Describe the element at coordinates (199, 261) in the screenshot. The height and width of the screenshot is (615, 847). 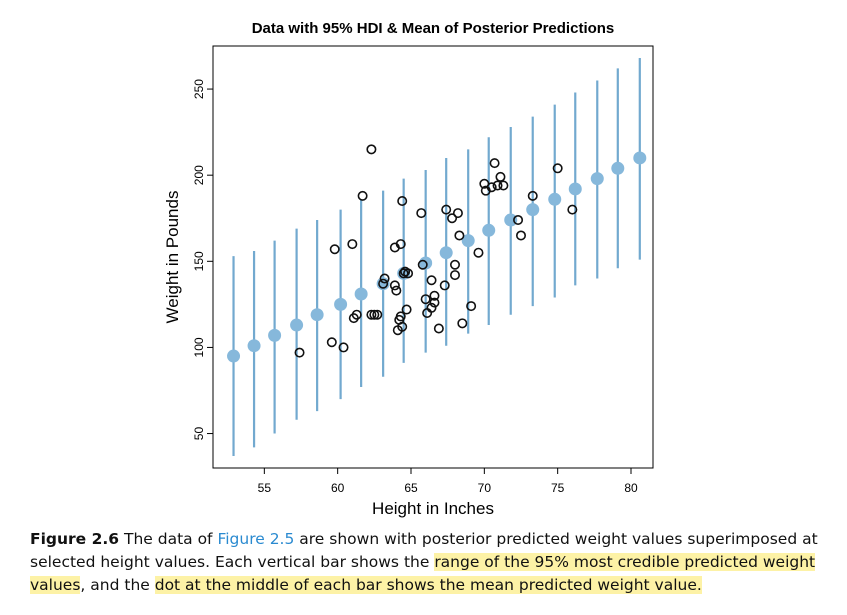
I see `y-tick-label: 150` at that location.